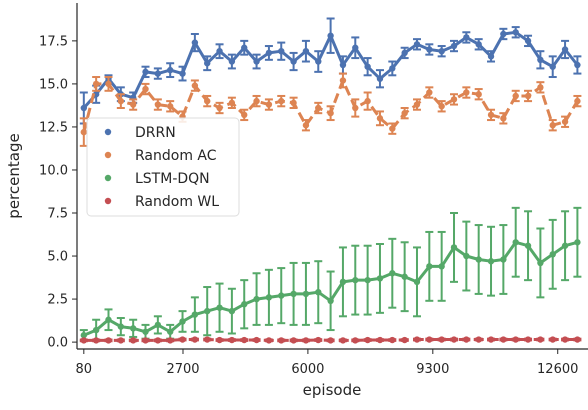 The width and height of the screenshot is (588, 410). I want to click on y-tick-label: 10.0, so click(53, 170).